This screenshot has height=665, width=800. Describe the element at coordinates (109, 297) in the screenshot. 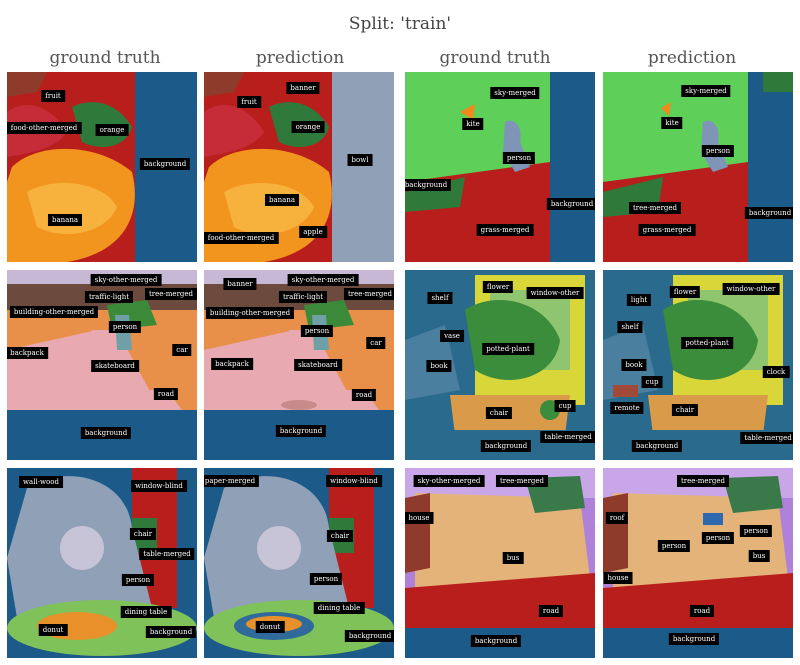

I see `label-traffic-light: traffic-light` at that location.